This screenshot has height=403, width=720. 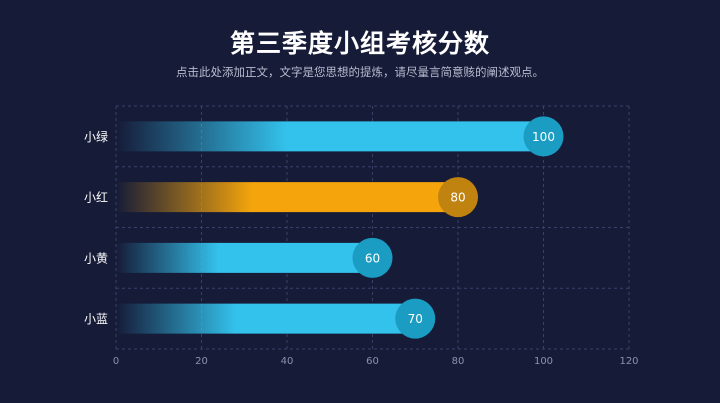 What do you see at coordinates (360, 72) in the screenshot?
I see `chart-subtitle: 点击此处添加正文，文字是您思想的提炼，请尽量言简意赅的阐述观点。` at bounding box center [360, 72].